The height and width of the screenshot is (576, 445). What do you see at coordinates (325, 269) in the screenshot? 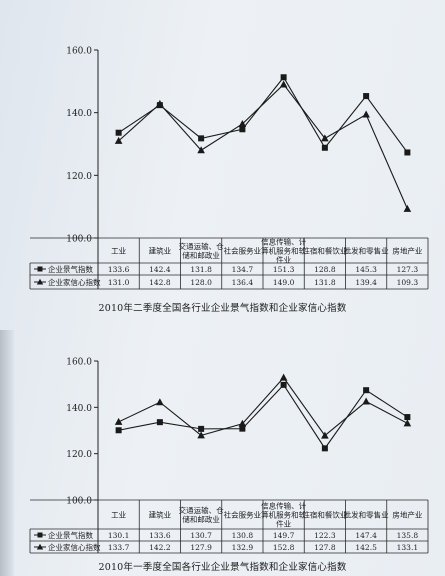
I see `table-value: 128.8` at bounding box center [325, 269].